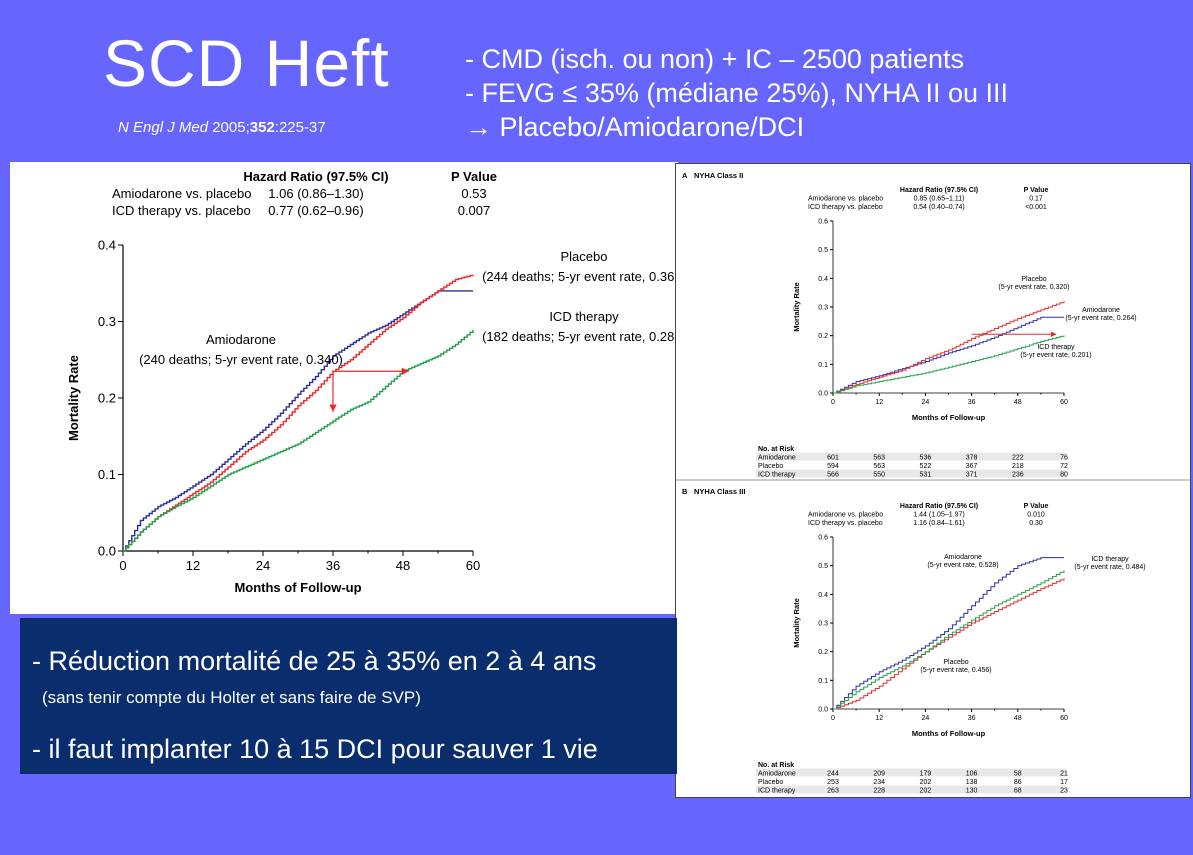 This screenshot has width=1193, height=855. What do you see at coordinates (972, 475) in the screenshot?
I see `class2-risk-row-value: 371` at bounding box center [972, 475].